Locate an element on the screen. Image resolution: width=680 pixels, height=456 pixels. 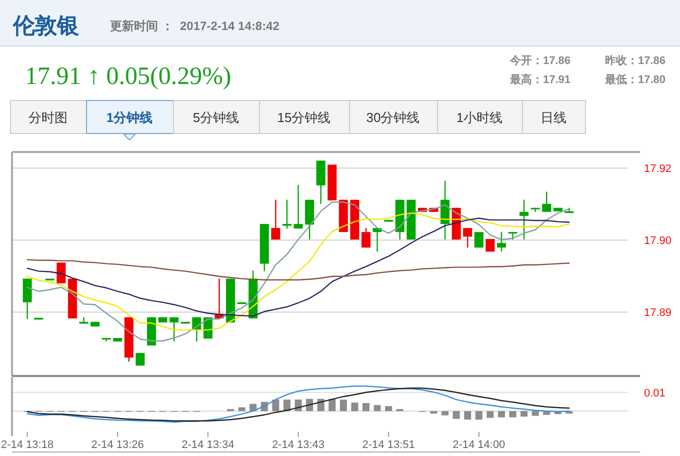
y-tick-label: 17.92 is located at coordinates (658, 169).